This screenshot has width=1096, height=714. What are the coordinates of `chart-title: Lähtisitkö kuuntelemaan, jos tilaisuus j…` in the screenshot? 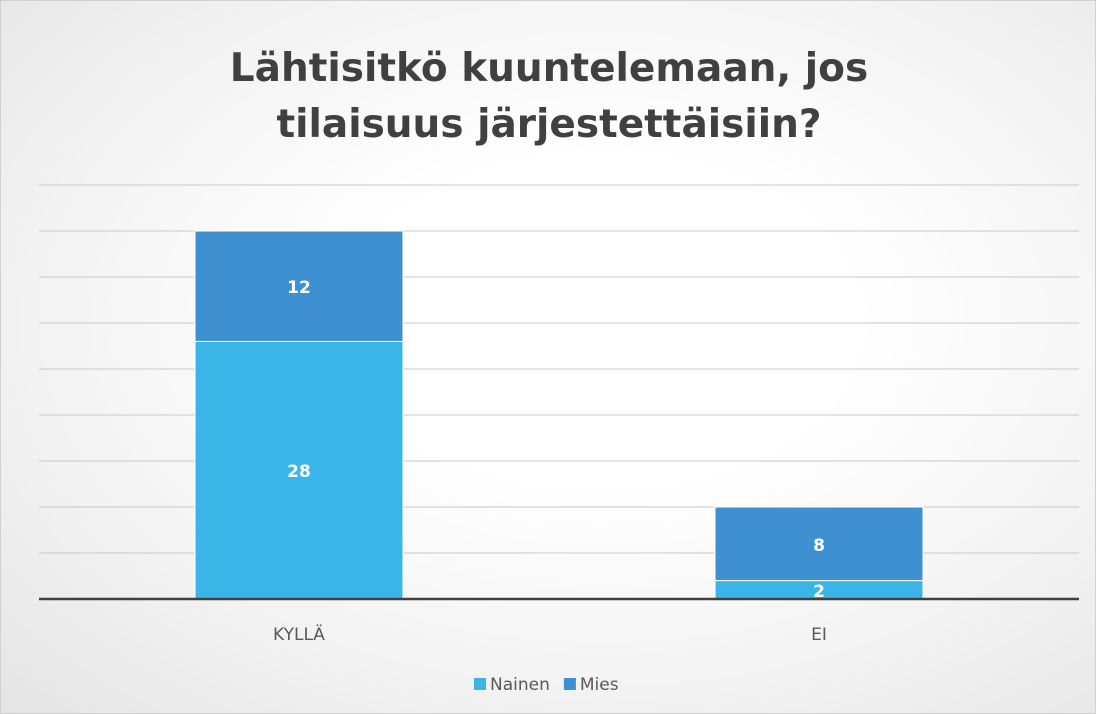 It's located at (549, 96).